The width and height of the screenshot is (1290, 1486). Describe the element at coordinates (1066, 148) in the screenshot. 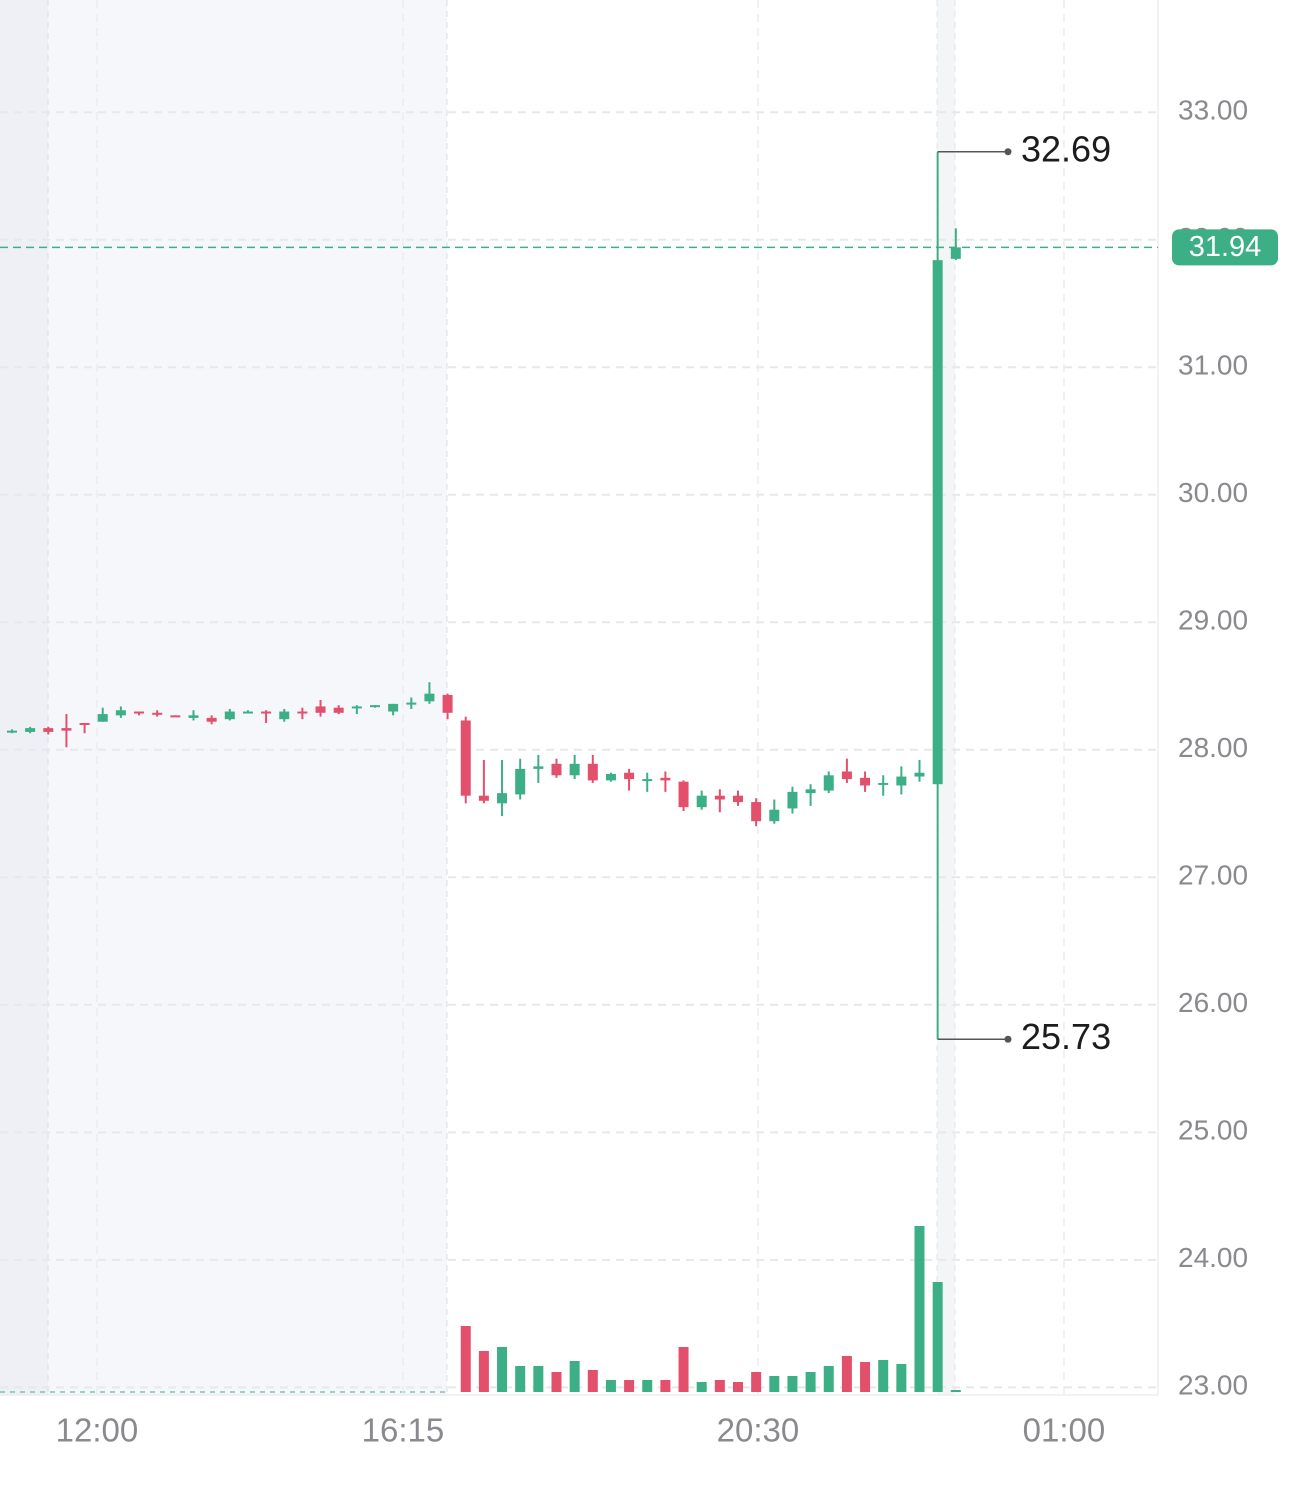

I see `extreme-label: 32.69` at that location.